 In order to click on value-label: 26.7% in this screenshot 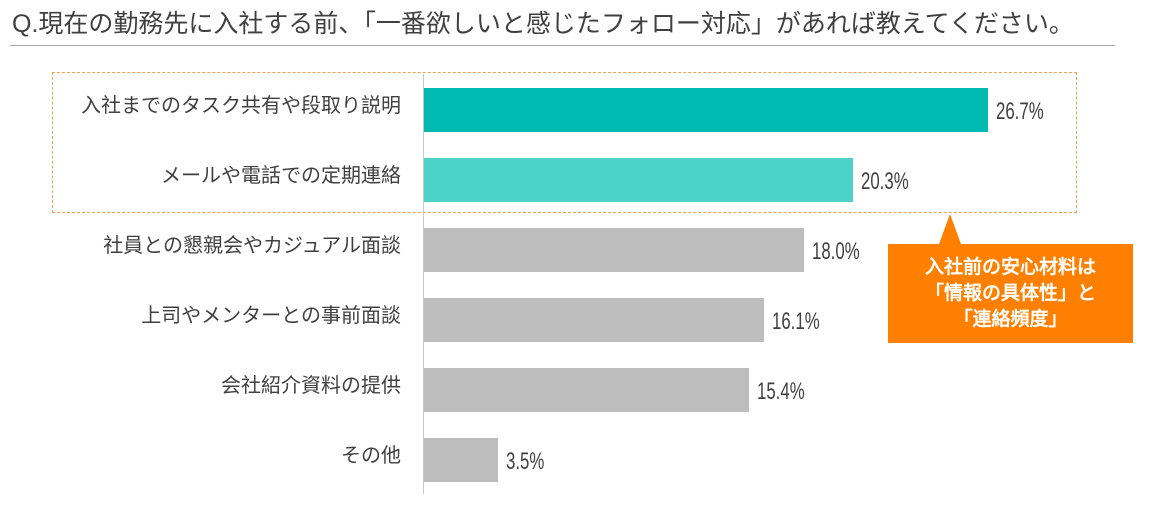, I will do `click(1019, 111)`.